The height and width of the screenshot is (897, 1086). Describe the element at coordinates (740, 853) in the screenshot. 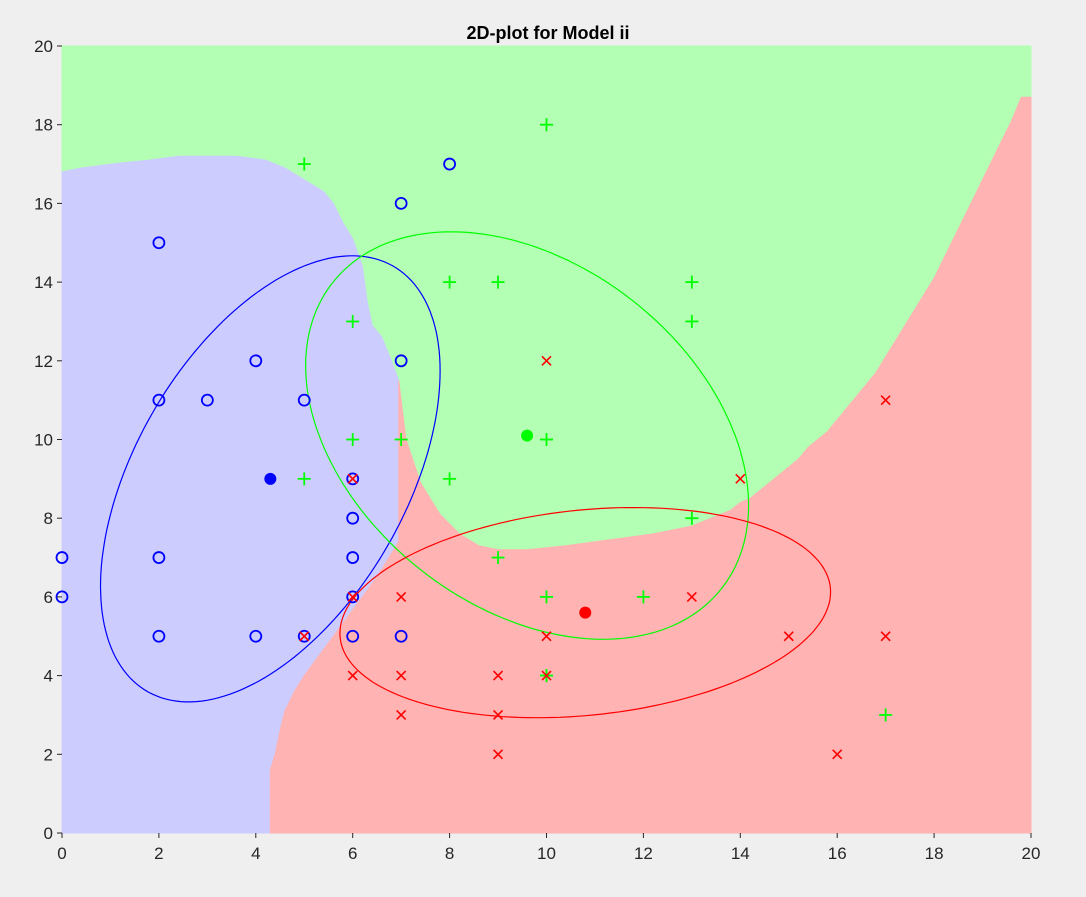

I see `x-tick-label: 14` at that location.